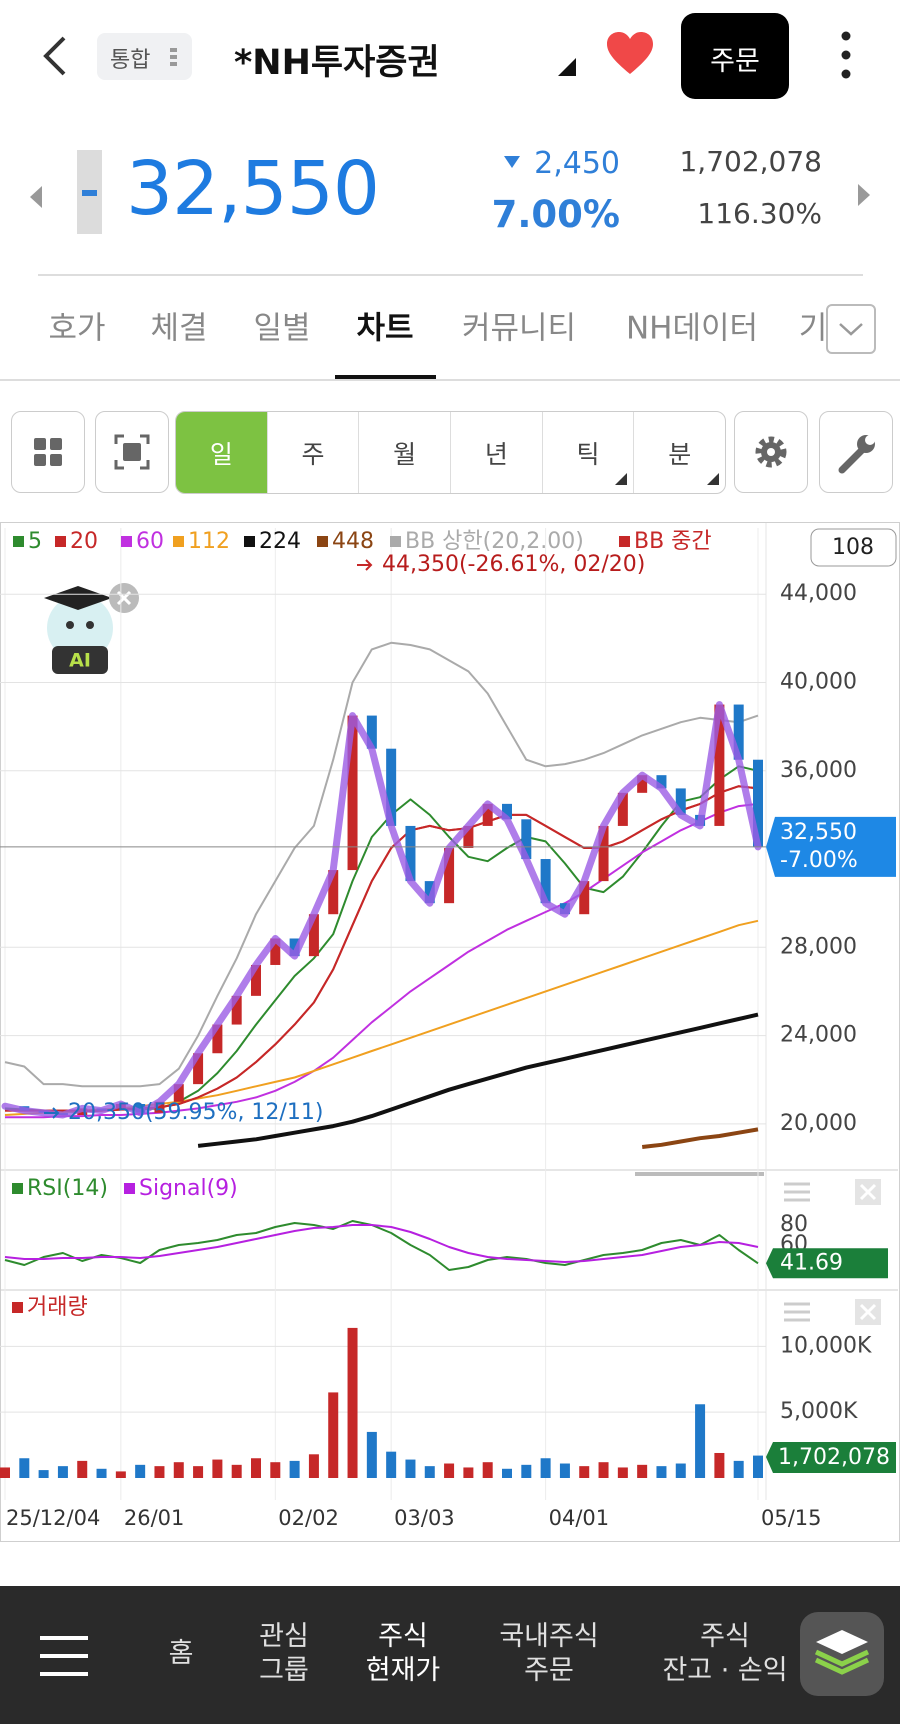 The width and height of the screenshot is (900, 1724). I want to click on panel-menu-icon, so click(797, 1192).